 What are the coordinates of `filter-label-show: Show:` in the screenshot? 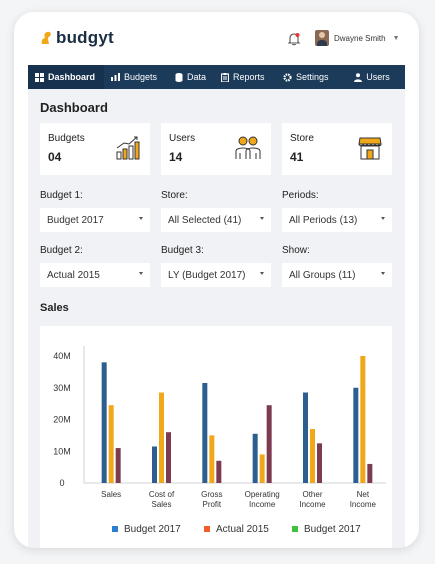 It's located at (296, 250).